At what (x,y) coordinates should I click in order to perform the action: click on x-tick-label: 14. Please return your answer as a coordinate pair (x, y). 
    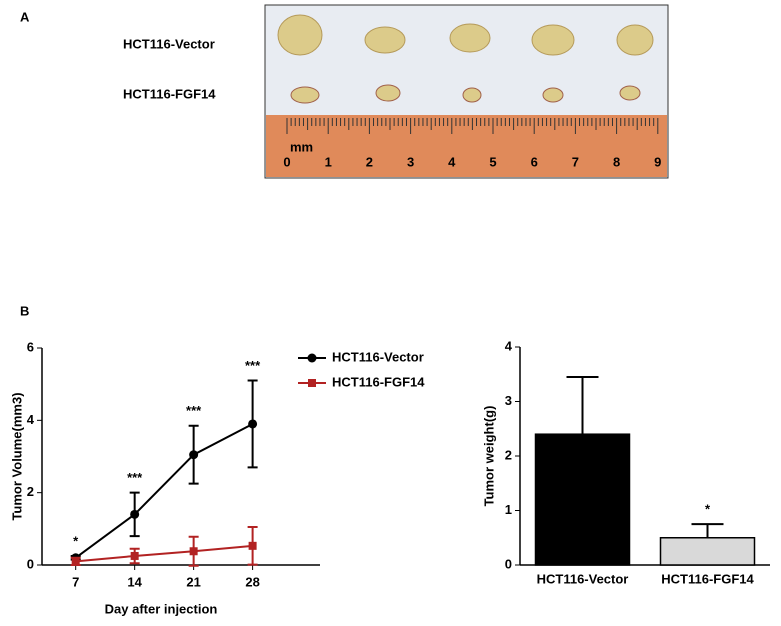
    Looking at the image, I should click on (134, 581).